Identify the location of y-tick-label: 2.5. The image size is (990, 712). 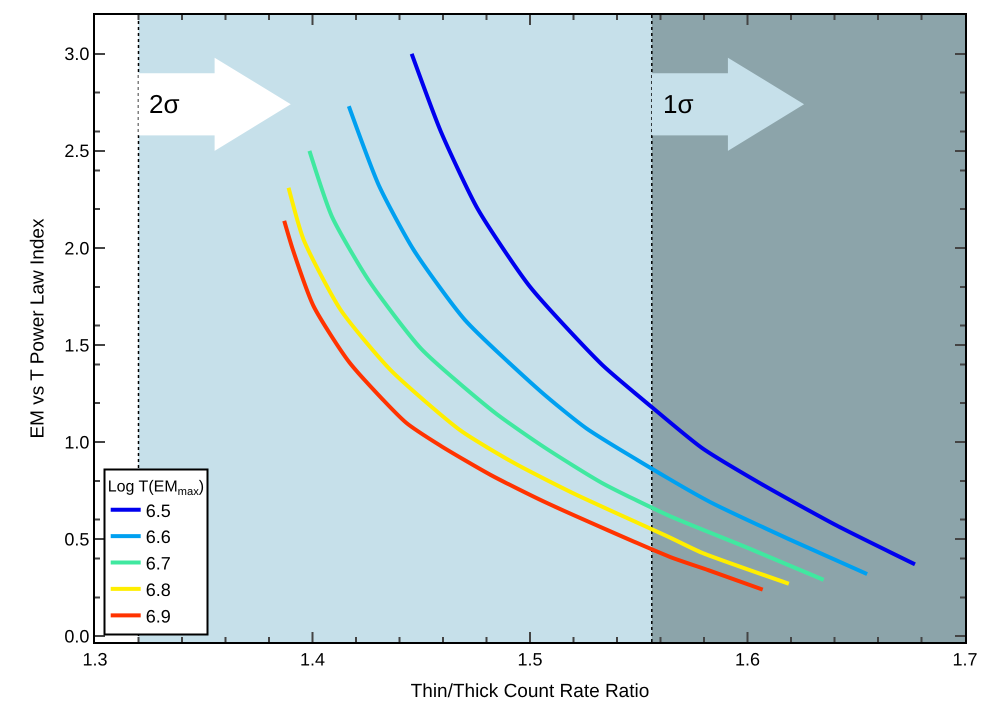
(77, 151).